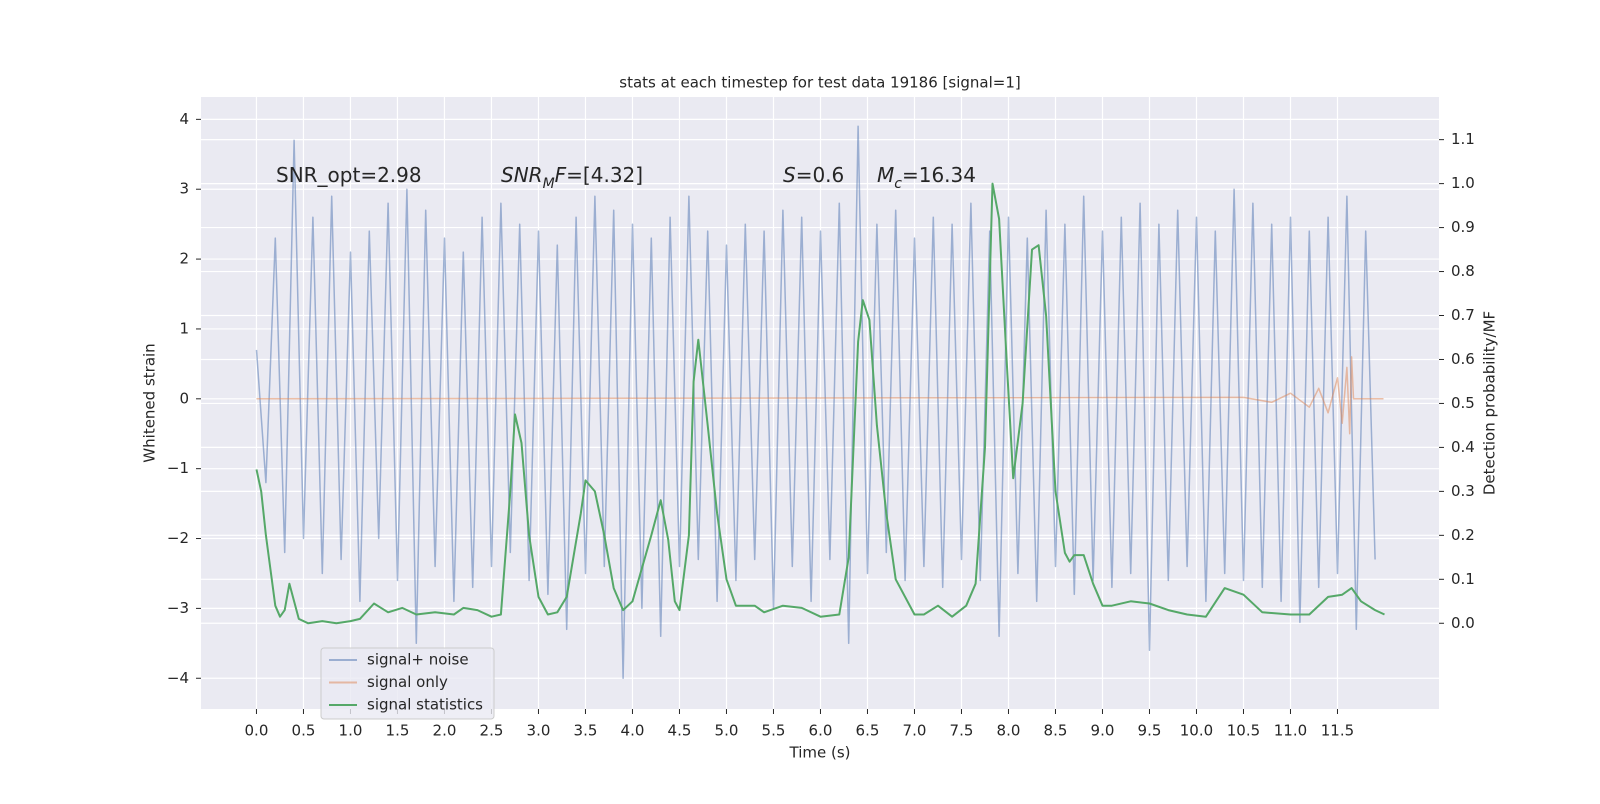 Image resolution: width=1600 pixels, height=804 pixels. Describe the element at coordinates (178, 538) in the screenshot. I see `y-tick-label: −2` at that location.